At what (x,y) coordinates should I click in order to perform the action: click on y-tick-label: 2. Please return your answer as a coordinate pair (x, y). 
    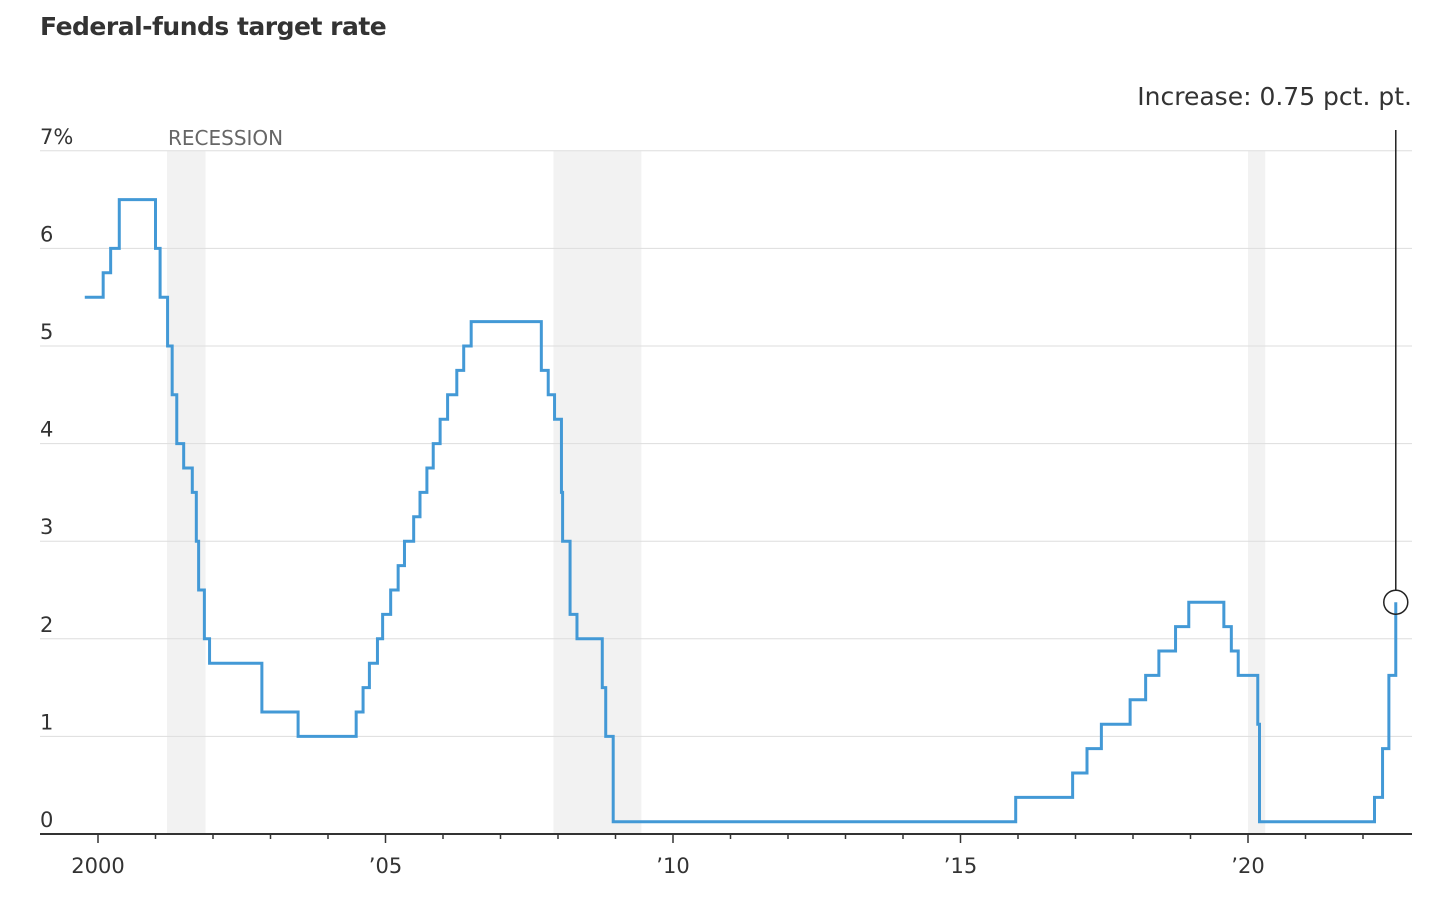
    Looking at the image, I should click on (46, 625).